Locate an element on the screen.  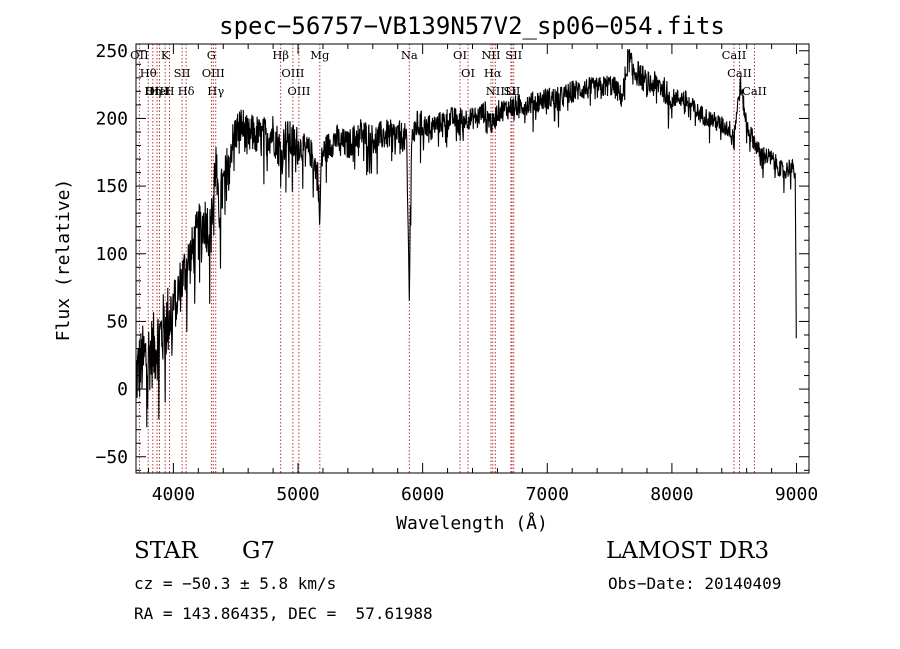
y-tick-label: 0 is located at coordinates (122, 389).